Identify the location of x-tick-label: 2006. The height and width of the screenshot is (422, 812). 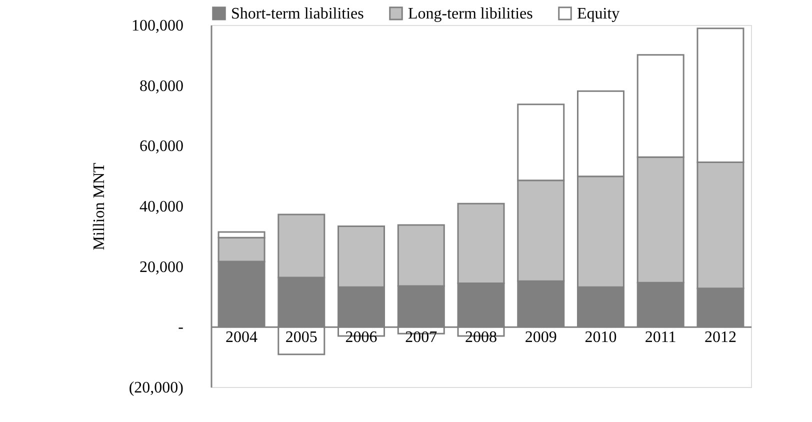
(361, 337).